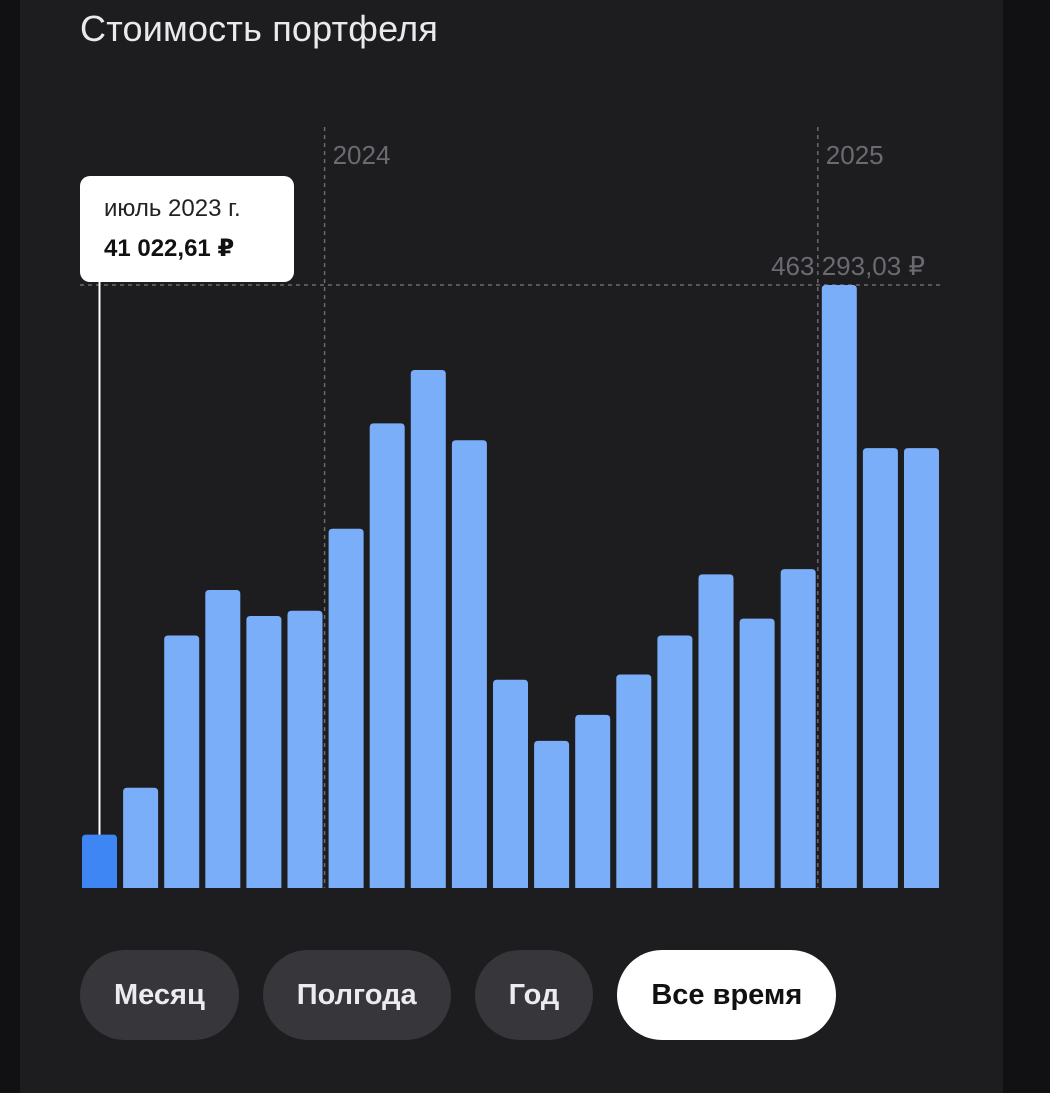  What do you see at coordinates (172, 208) in the screenshot?
I see `tooltip-date: июль 2023 г.` at bounding box center [172, 208].